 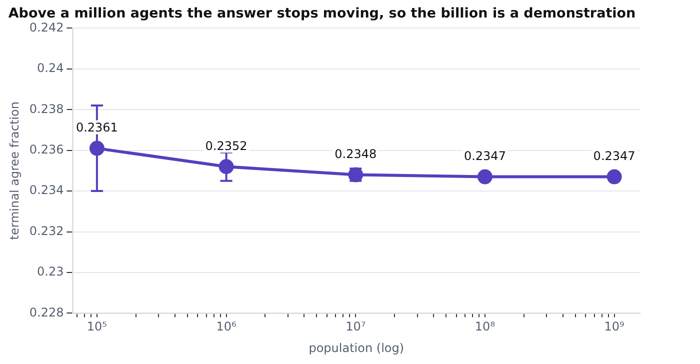 What do you see at coordinates (50, 271) in the screenshot?
I see `y-tick-label: 0.23` at bounding box center [50, 271].